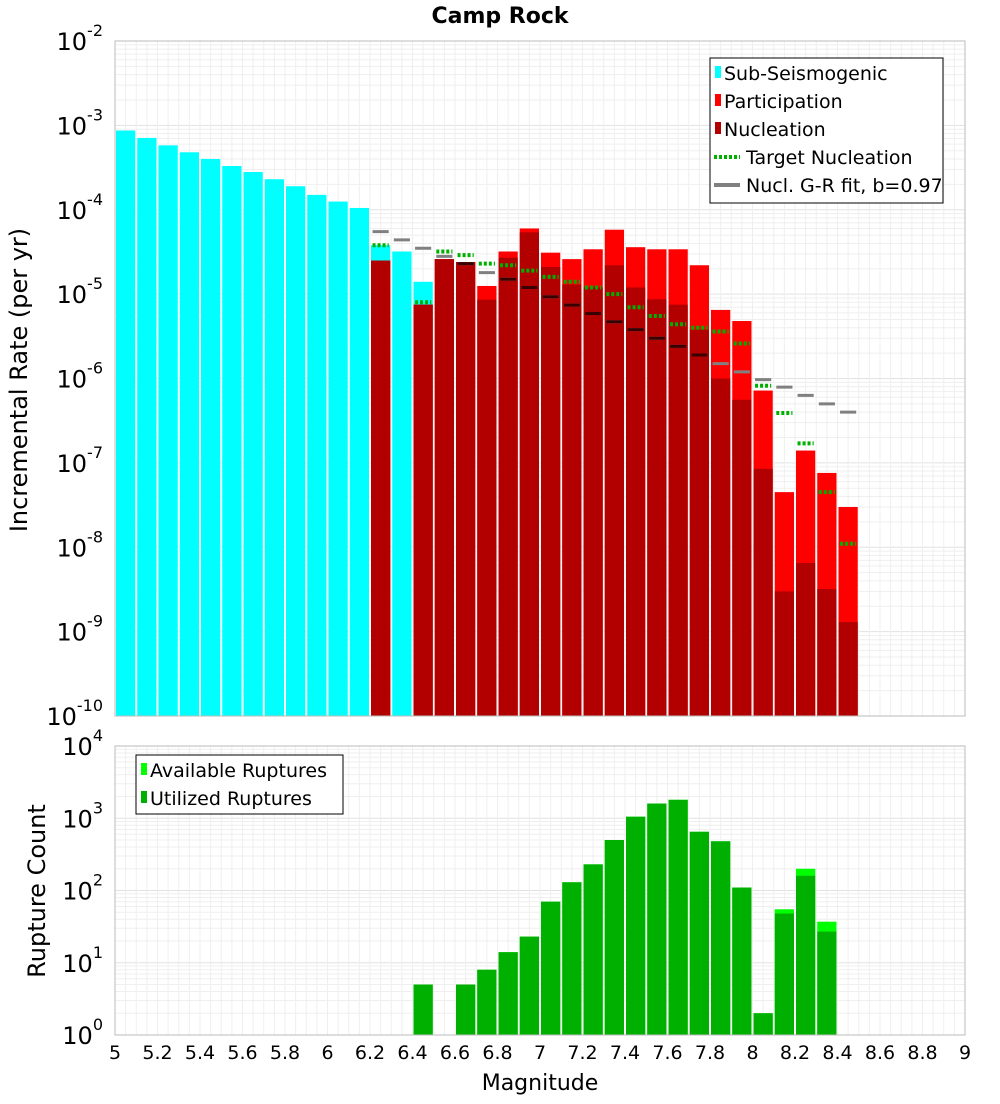  What do you see at coordinates (80, 207) in the screenshot?
I see `top-y-tick-label: 10⁻⁴` at bounding box center [80, 207].